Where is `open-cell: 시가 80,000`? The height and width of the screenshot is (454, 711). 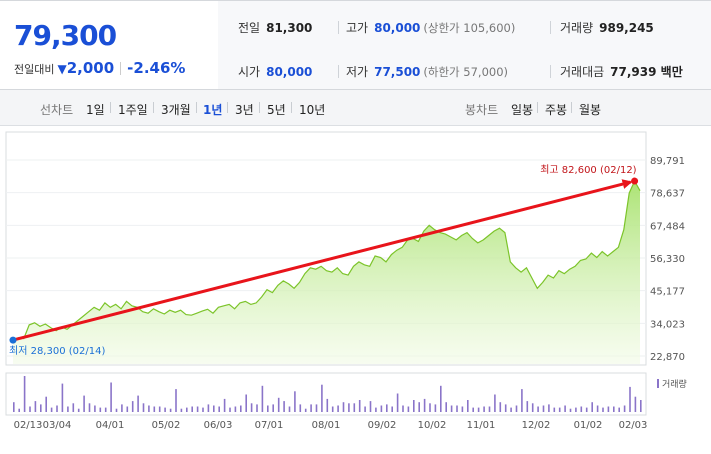 open-cell: 시가 80,000 is located at coordinates (275, 71).